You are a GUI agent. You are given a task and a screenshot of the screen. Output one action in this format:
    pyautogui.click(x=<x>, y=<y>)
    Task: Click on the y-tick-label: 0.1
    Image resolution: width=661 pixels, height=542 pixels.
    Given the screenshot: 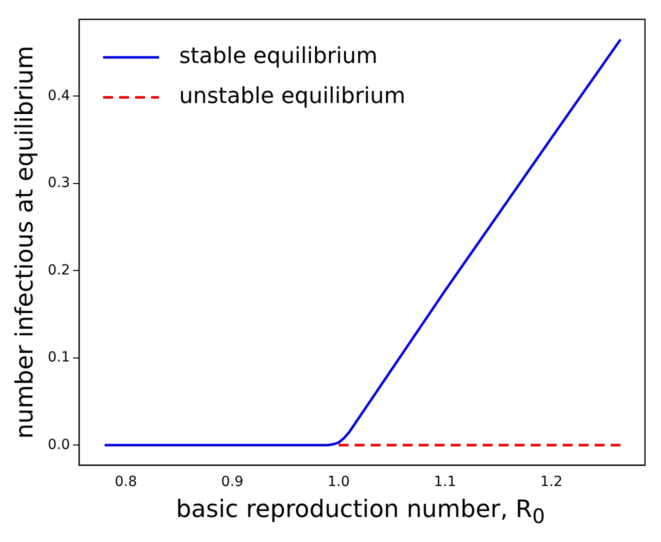 What is the action you would take?
    pyautogui.click(x=59, y=358)
    